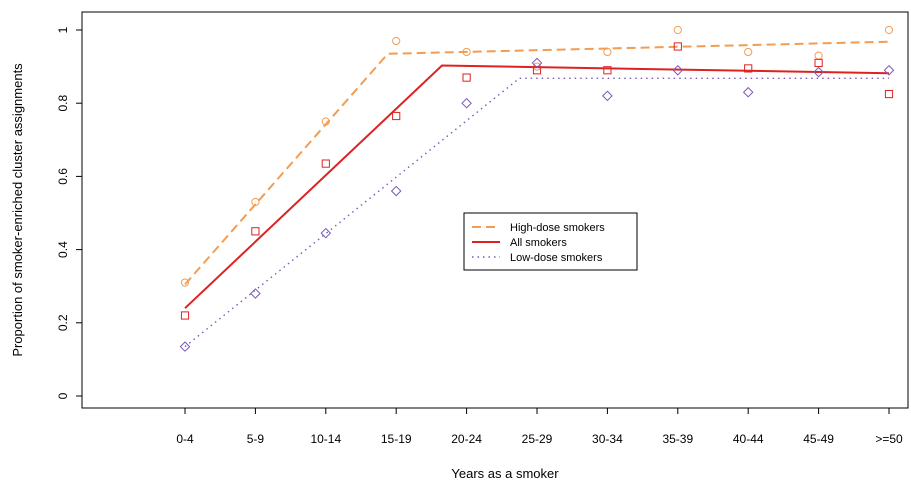  I want to click on y-axis: 0 0.2 0.4 0.6 0.8 1, so click(69, 212).